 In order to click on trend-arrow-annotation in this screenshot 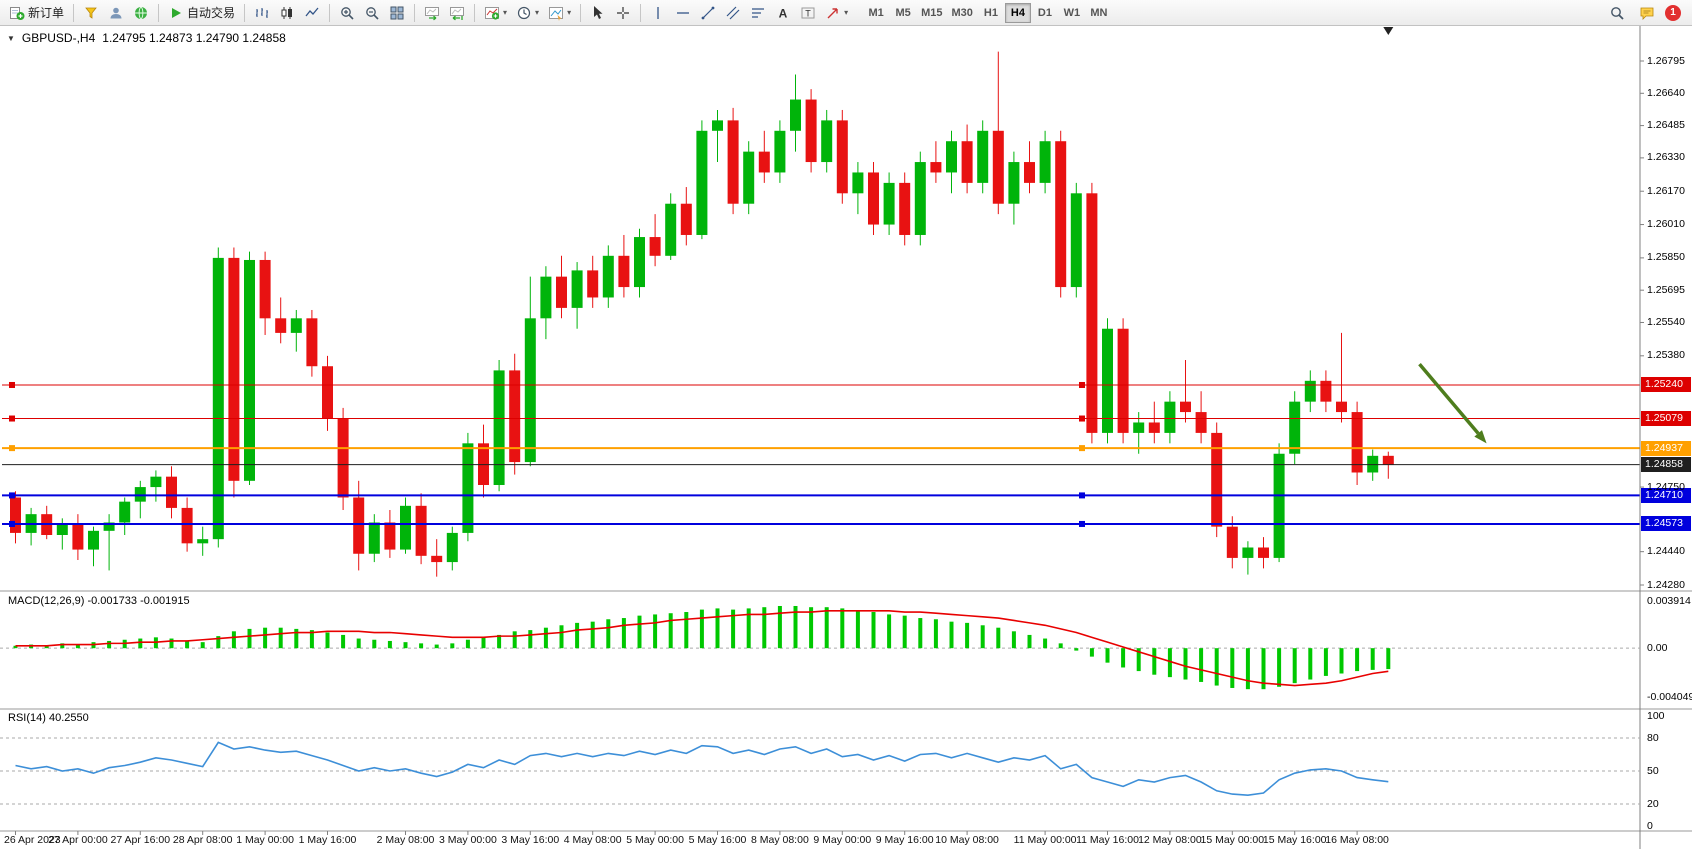, I will do `click(1449, 399)`.